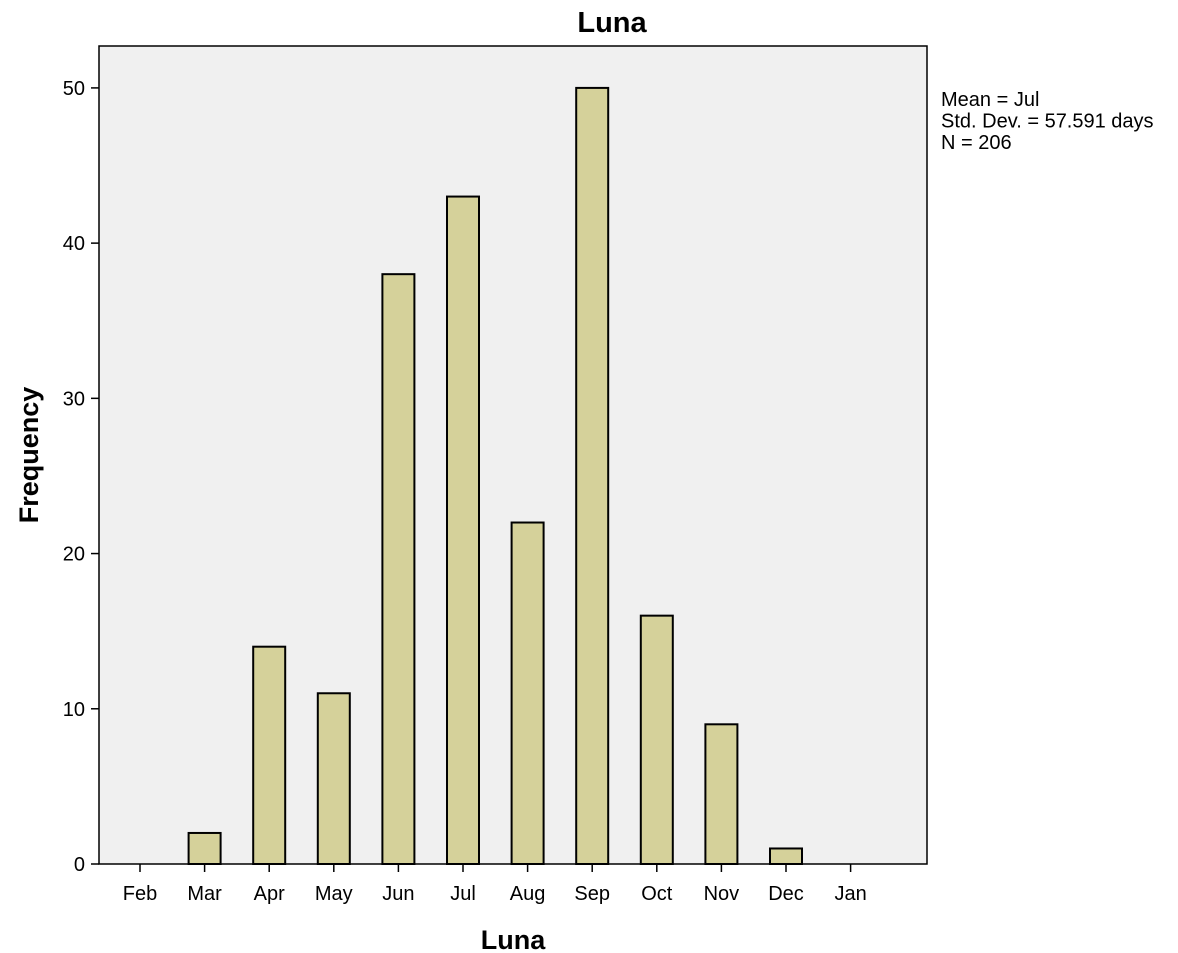 The width and height of the screenshot is (1178, 953). I want to click on x-tick-label-oct: Oct, so click(657, 894).